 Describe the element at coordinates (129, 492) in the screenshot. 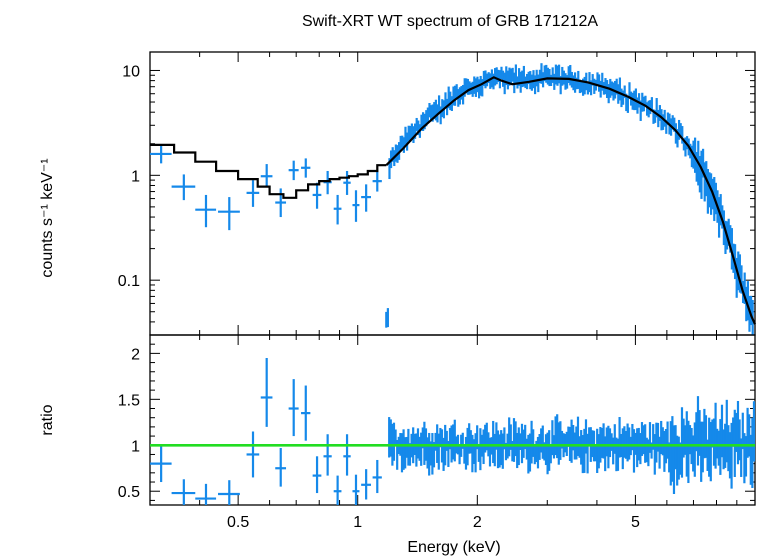

I see `y-tick-label: 0.5` at that location.